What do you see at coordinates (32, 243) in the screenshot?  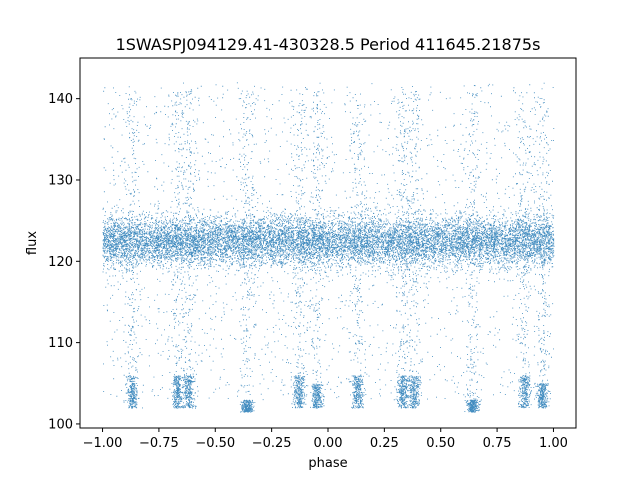 I see `y-axis-label: flux` at bounding box center [32, 243].